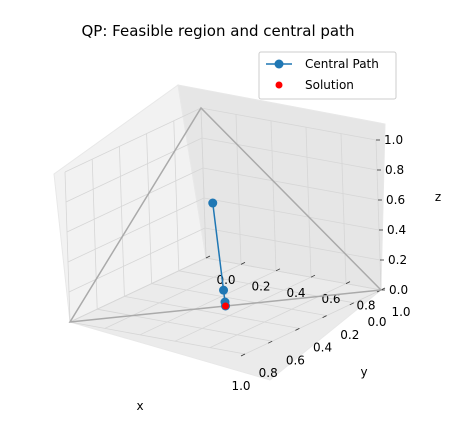 The image size is (471, 444). I want to click on x-tick-label: 0.8, so click(268, 373).